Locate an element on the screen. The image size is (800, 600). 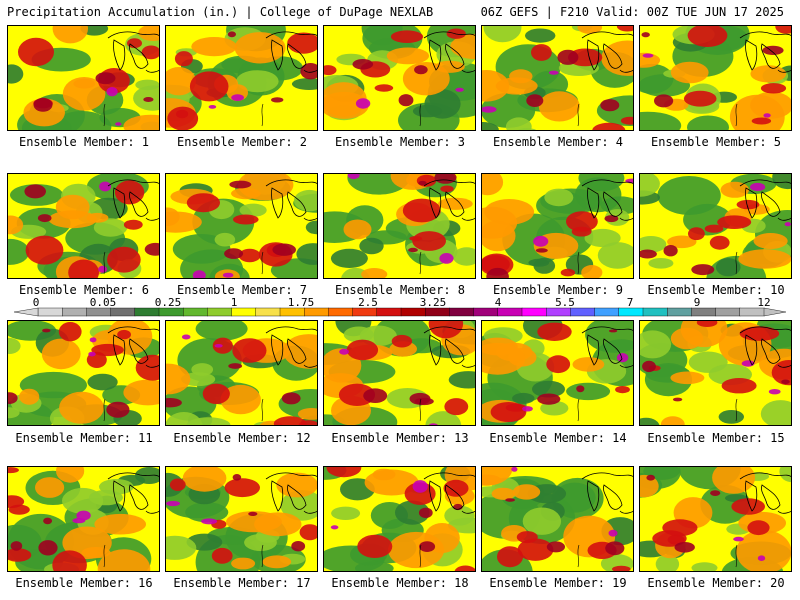
ensemble-member-label: Ensemble Member: 5 is located at coordinates (716, 142).